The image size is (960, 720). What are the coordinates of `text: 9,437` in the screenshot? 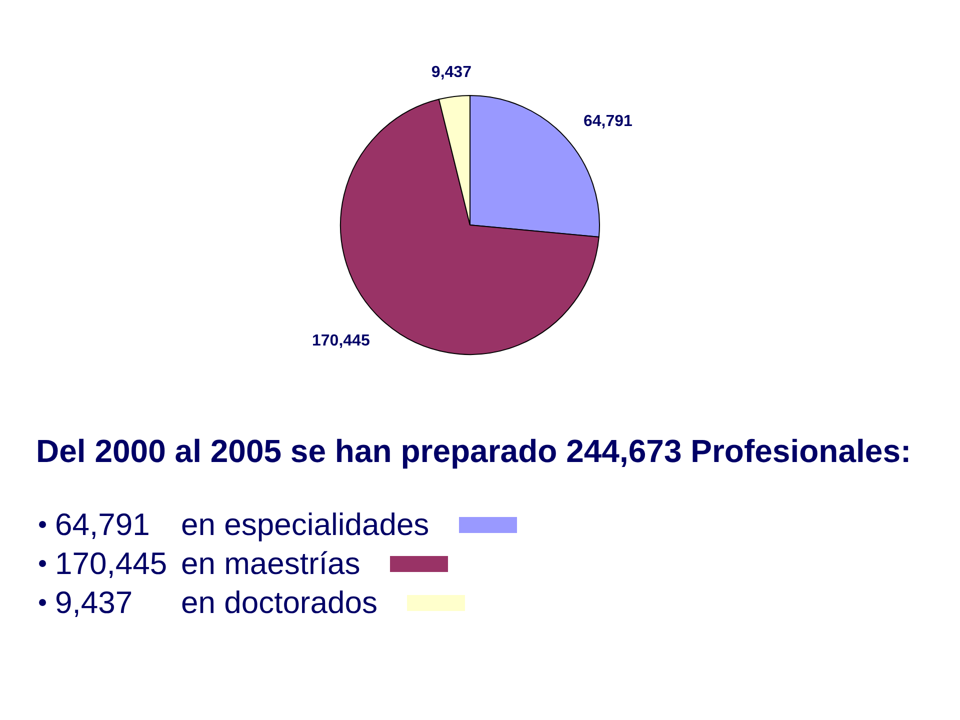 It's located at (94, 602).